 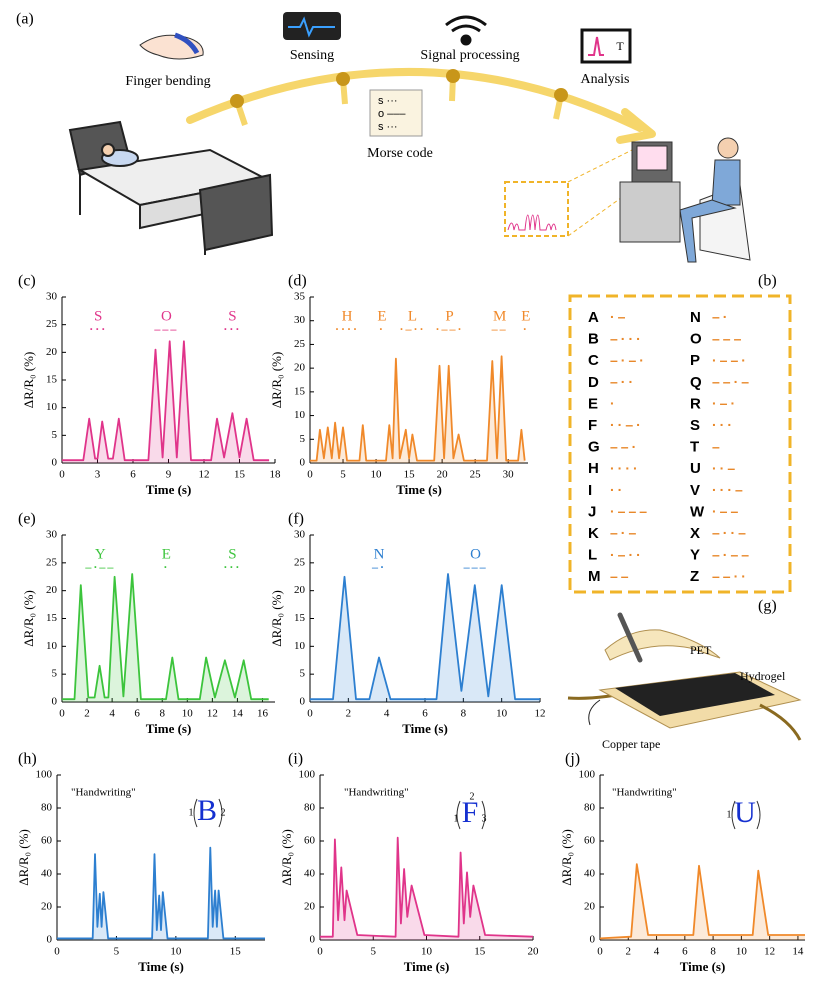 I want to click on card-line: s ···, so click(x=388, y=127).